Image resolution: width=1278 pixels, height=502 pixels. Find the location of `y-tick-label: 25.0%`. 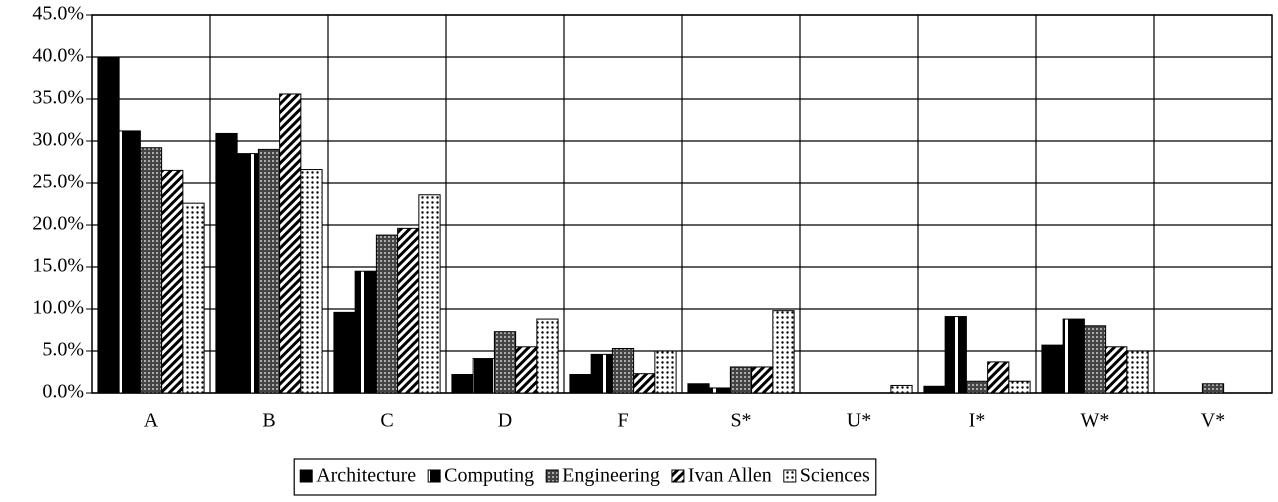

y-tick-label: 25.0% is located at coordinates (58, 182).